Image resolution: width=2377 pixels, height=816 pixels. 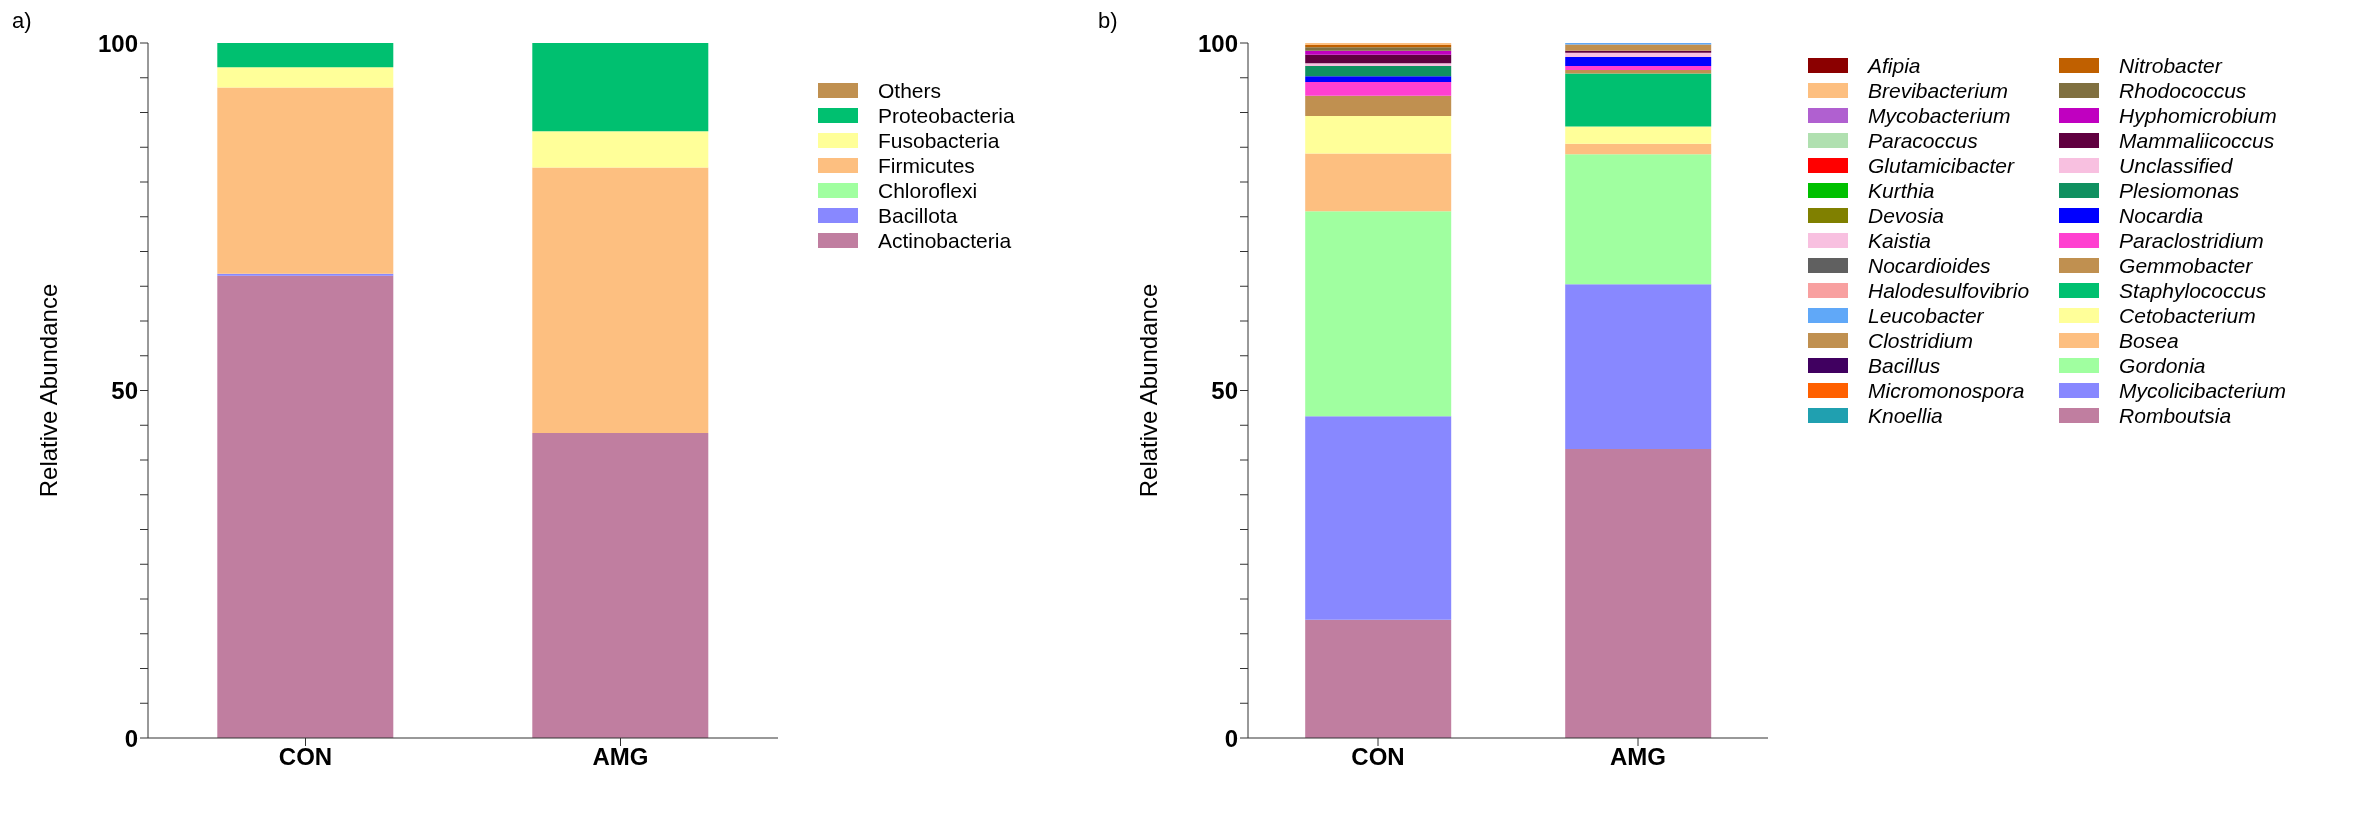 What do you see at coordinates (918, 215) in the screenshot?
I see `legend-label: Bacillota` at bounding box center [918, 215].